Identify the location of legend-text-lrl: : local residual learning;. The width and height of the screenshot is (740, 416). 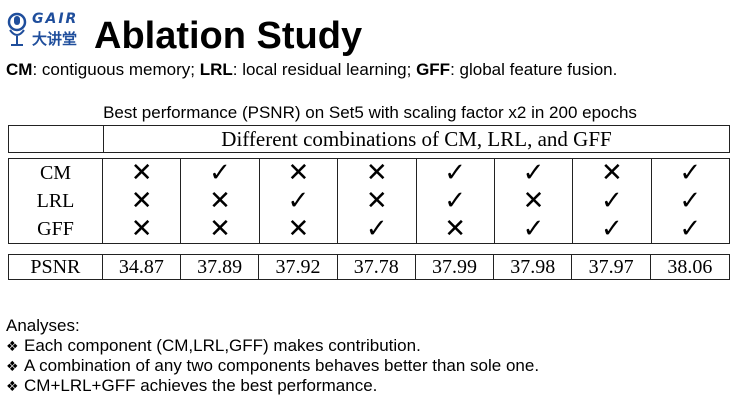
(324, 69).